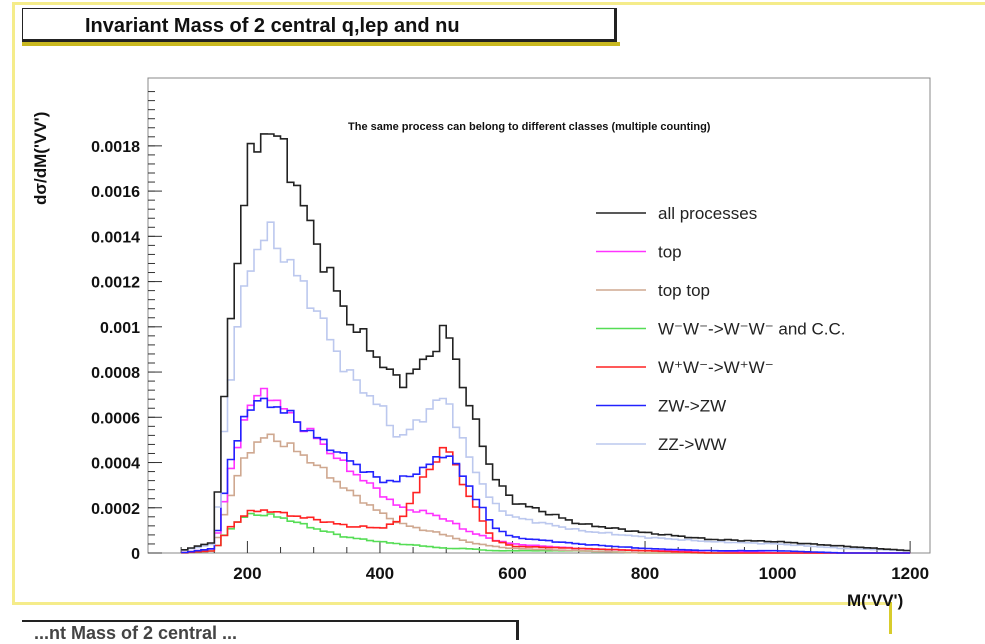  Describe the element at coordinates (13, 302) in the screenshot. I see `frame-border-left` at that location.